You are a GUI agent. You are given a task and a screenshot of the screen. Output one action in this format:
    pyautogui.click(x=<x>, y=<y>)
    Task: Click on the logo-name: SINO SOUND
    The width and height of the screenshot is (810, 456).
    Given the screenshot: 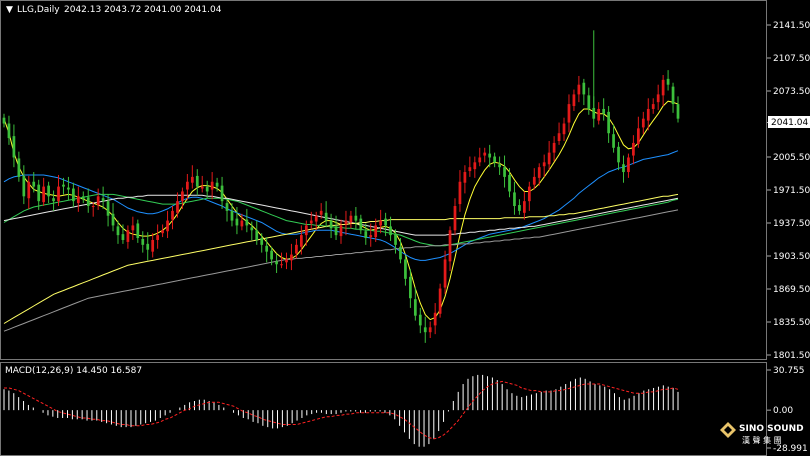 What is the action you would take?
    pyautogui.click(x=771, y=429)
    